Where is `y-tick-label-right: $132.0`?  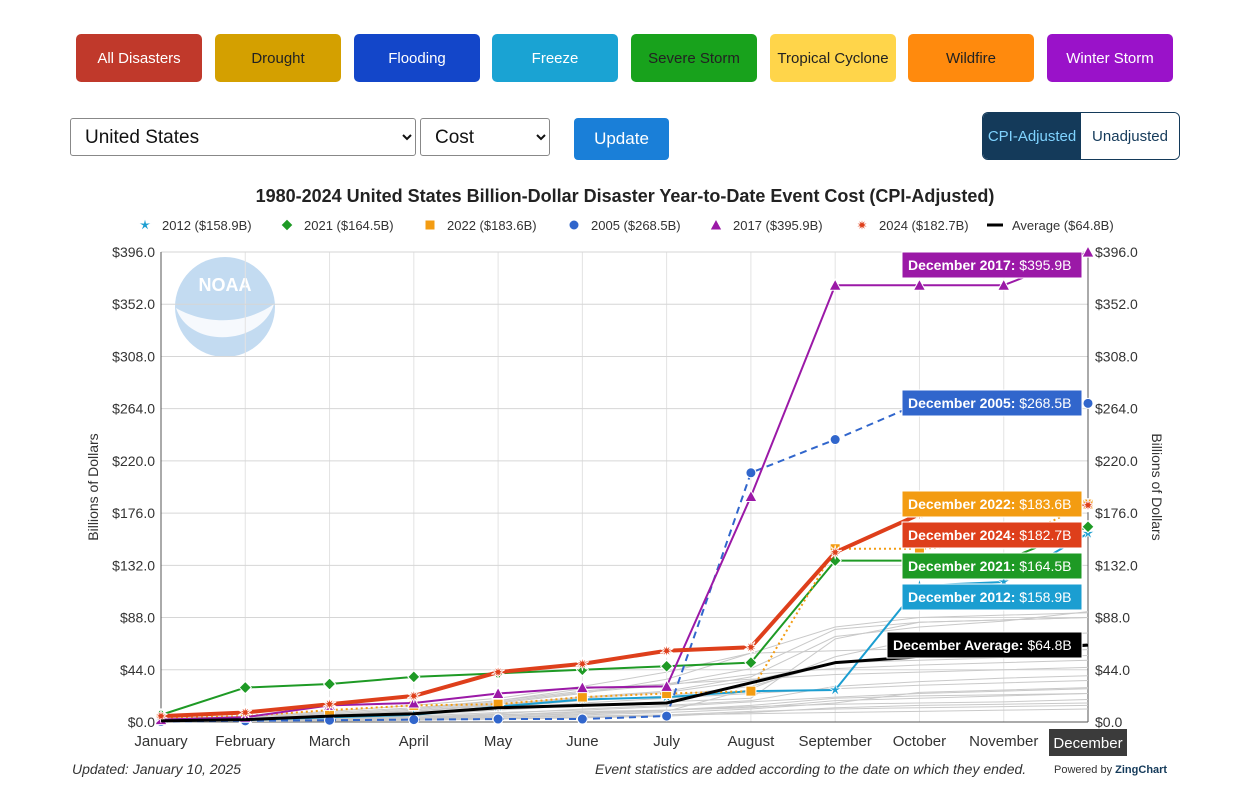 y-tick-label-right: $132.0 is located at coordinates (1116, 565).